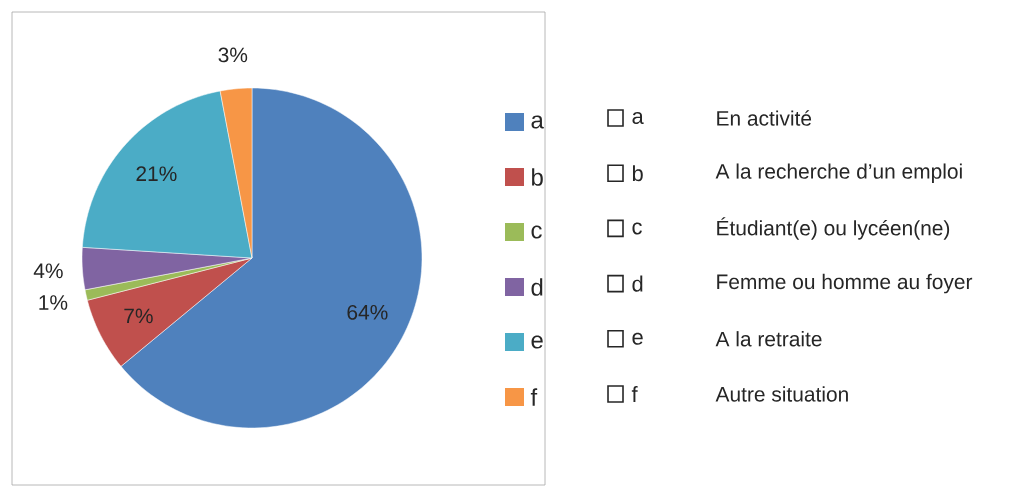 The width and height of the screenshot is (1030, 497). Describe the element at coordinates (537, 122) in the screenshot. I see `legend-label: a` at that location.